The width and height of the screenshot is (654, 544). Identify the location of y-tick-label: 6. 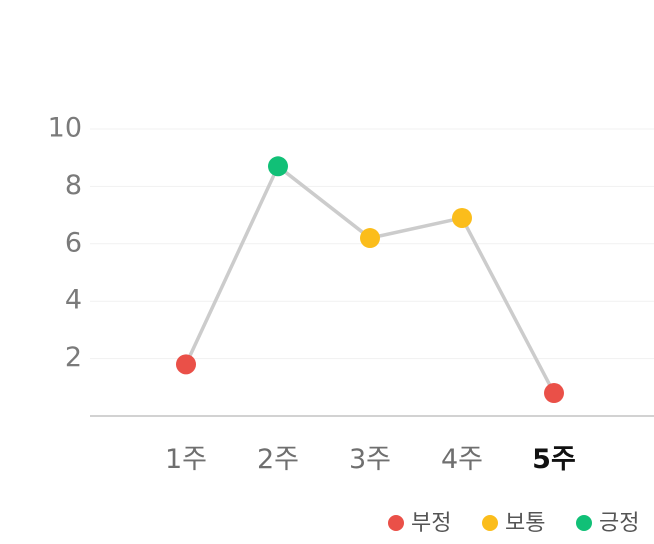
(73, 242).